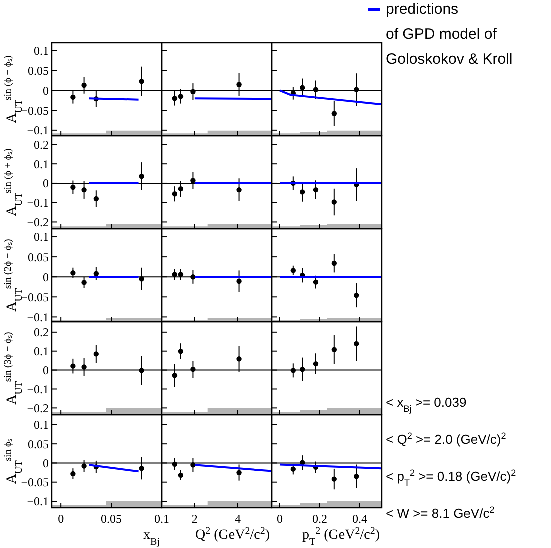  Describe the element at coordinates (426, 404) in the screenshot. I see `text: < x$_{Bj}$ >= 0.039` at that location.